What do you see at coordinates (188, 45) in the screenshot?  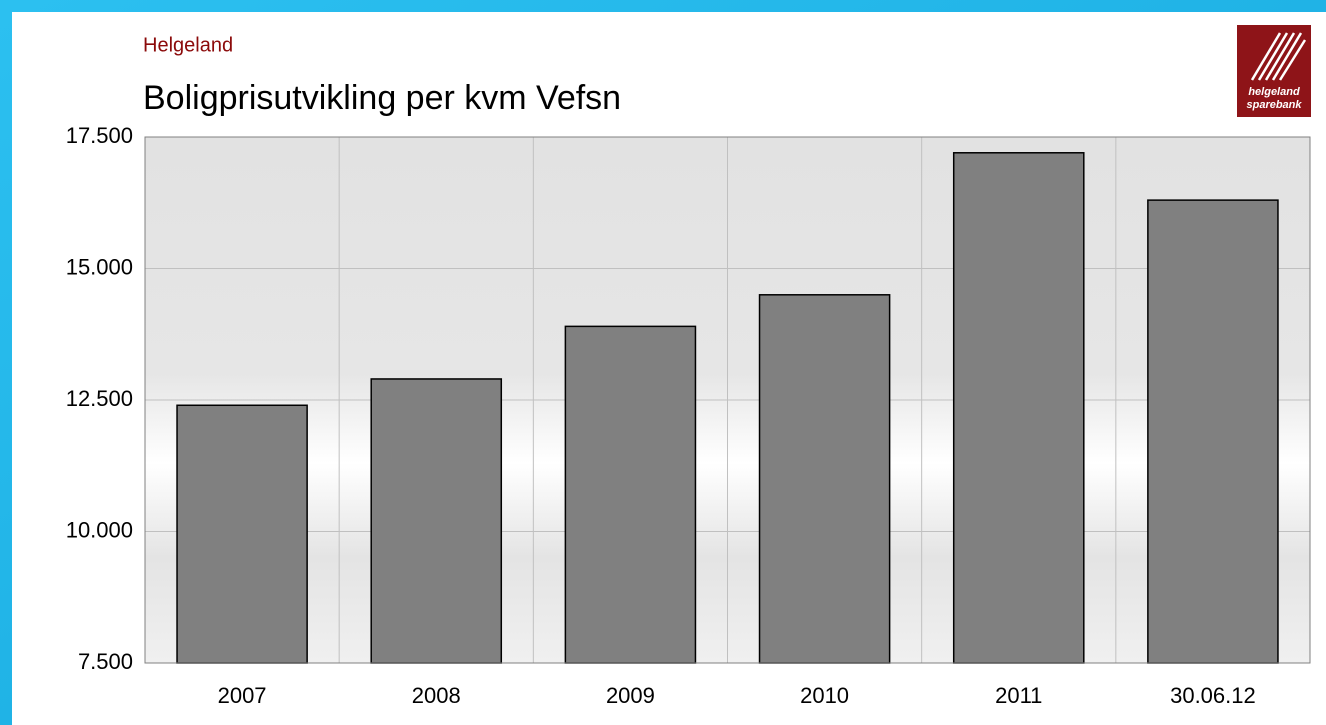 I see `chart-subtitle: Helgeland` at bounding box center [188, 45].